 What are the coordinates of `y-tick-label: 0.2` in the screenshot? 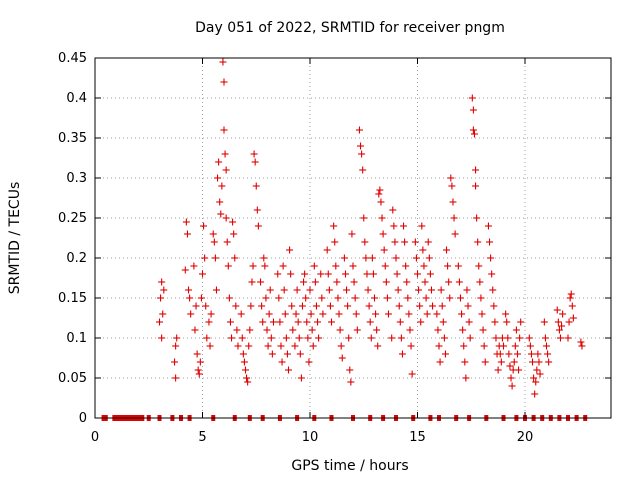 It's located at (76, 258).